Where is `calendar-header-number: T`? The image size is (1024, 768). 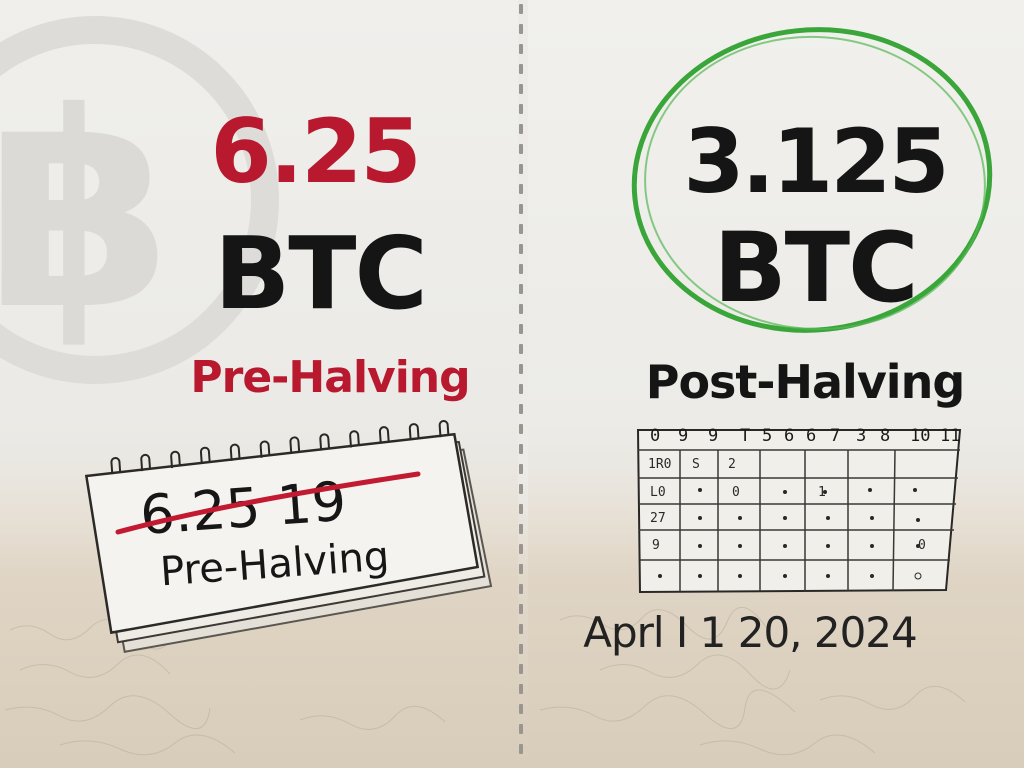 calendar-header-number: T is located at coordinates (745, 436).